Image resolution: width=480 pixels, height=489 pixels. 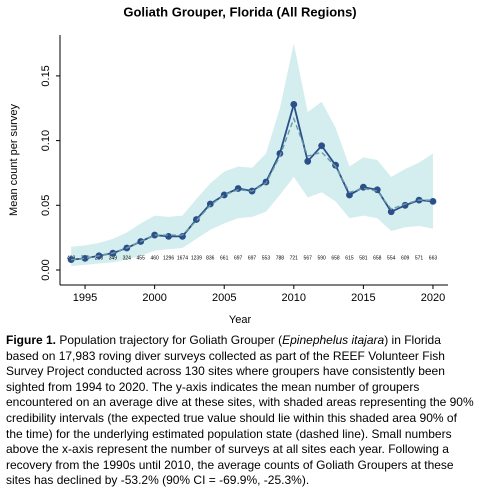 What do you see at coordinates (363, 298) in the screenshot?
I see `x-tick-label: 2015` at bounding box center [363, 298].